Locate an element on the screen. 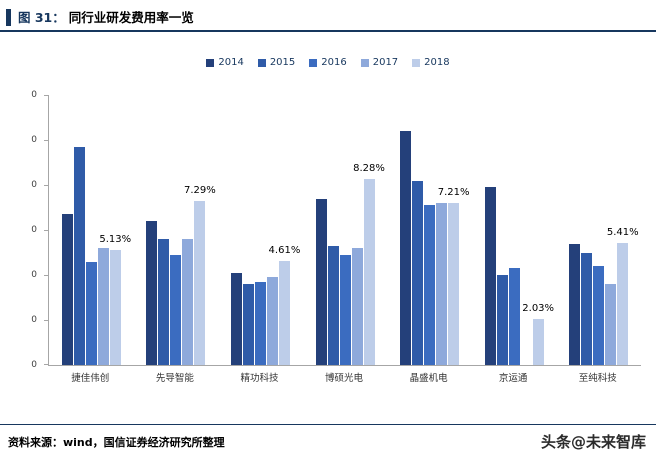  legend-label: 2014 is located at coordinates (231, 62).